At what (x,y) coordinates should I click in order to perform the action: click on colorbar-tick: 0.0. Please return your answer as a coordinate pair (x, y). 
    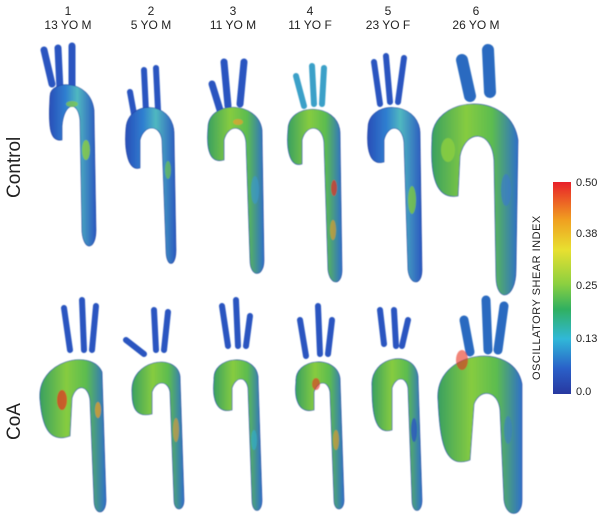
    Looking at the image, I should click on (584, 392).